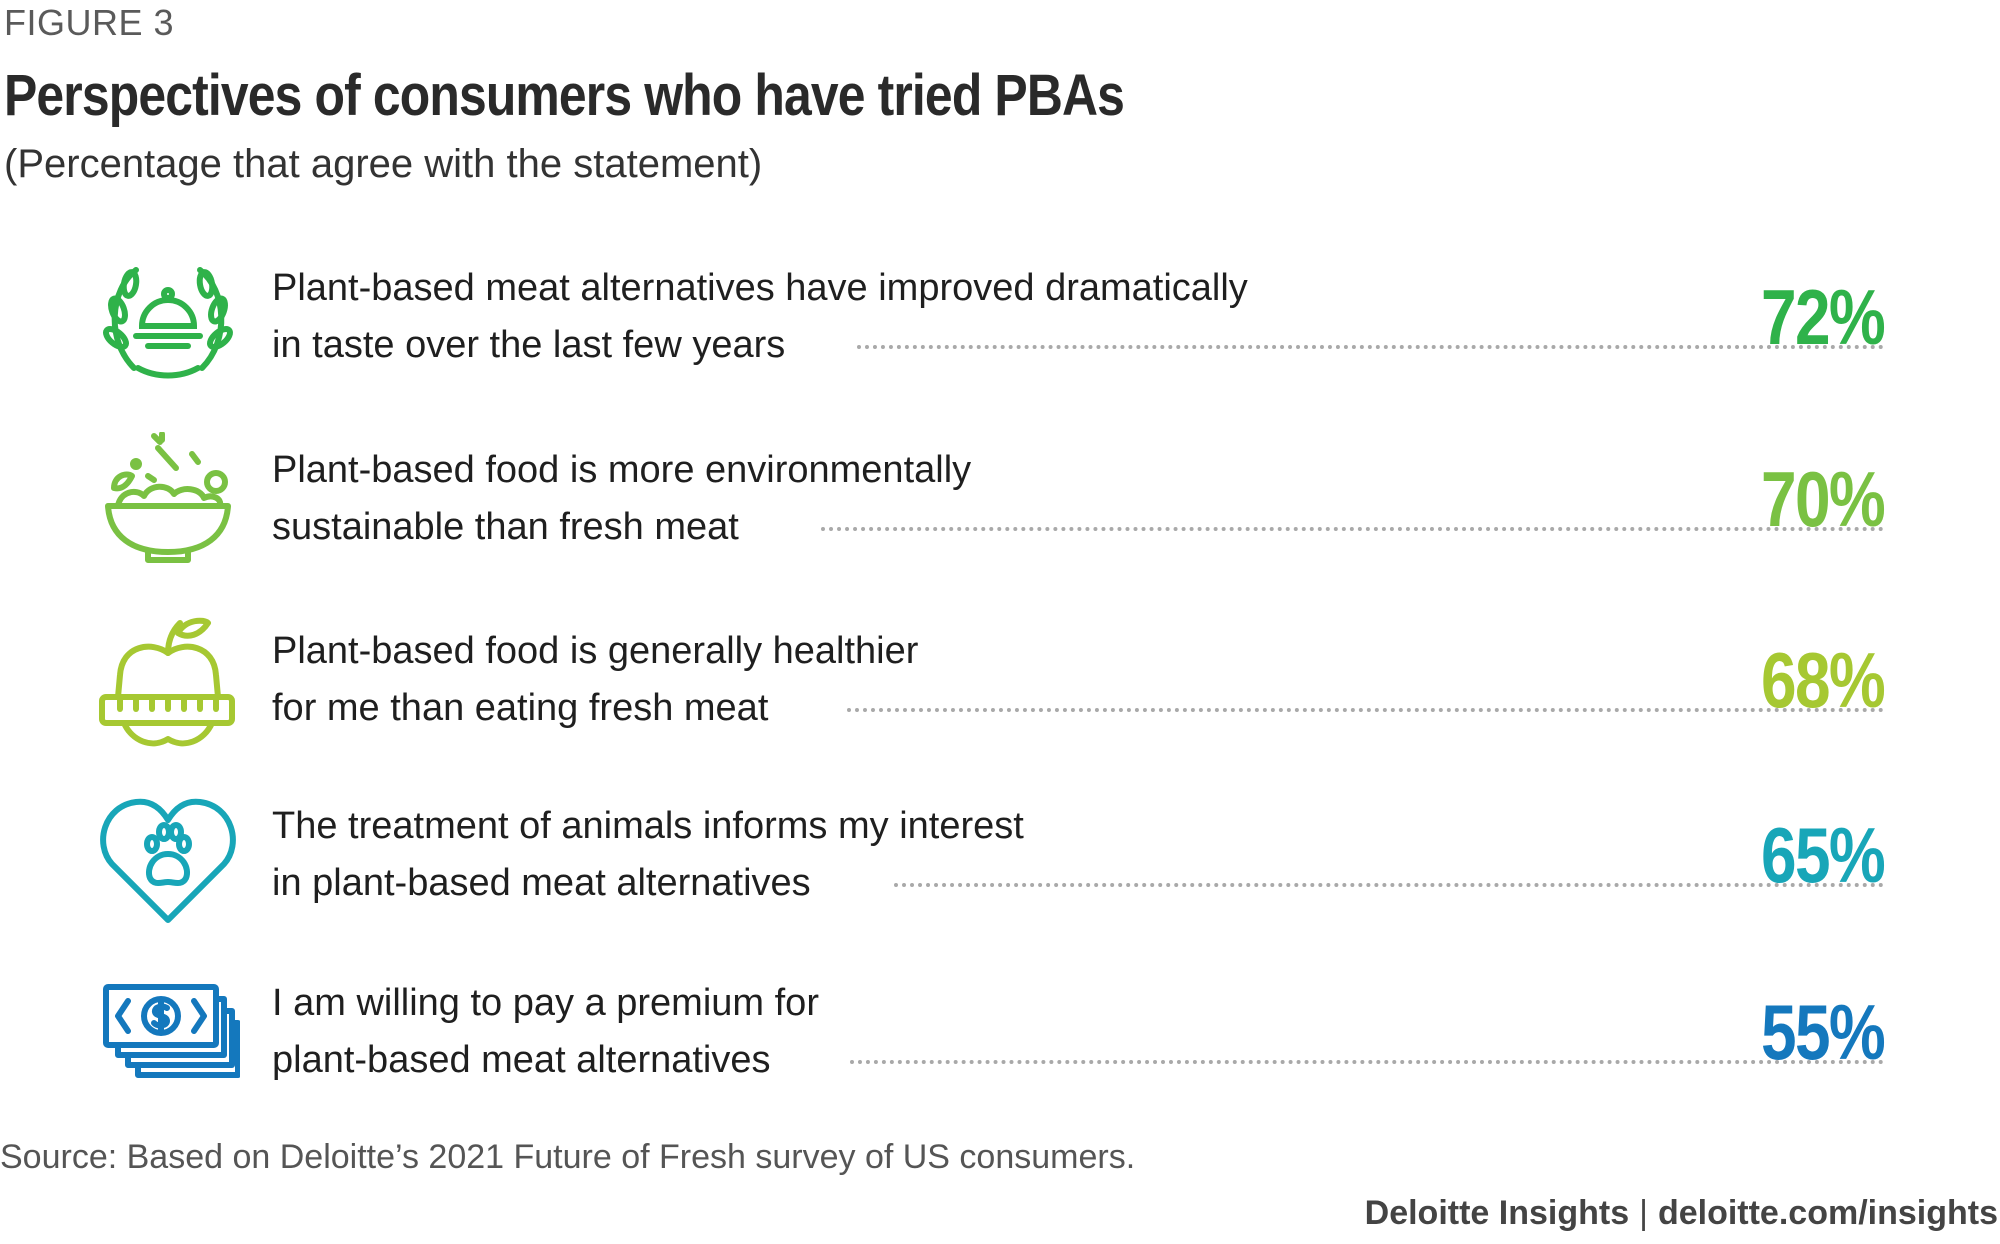  Describe the element at coordinates (1823, 499) in the screenshot. I see `percent-value: 70%` at that location.